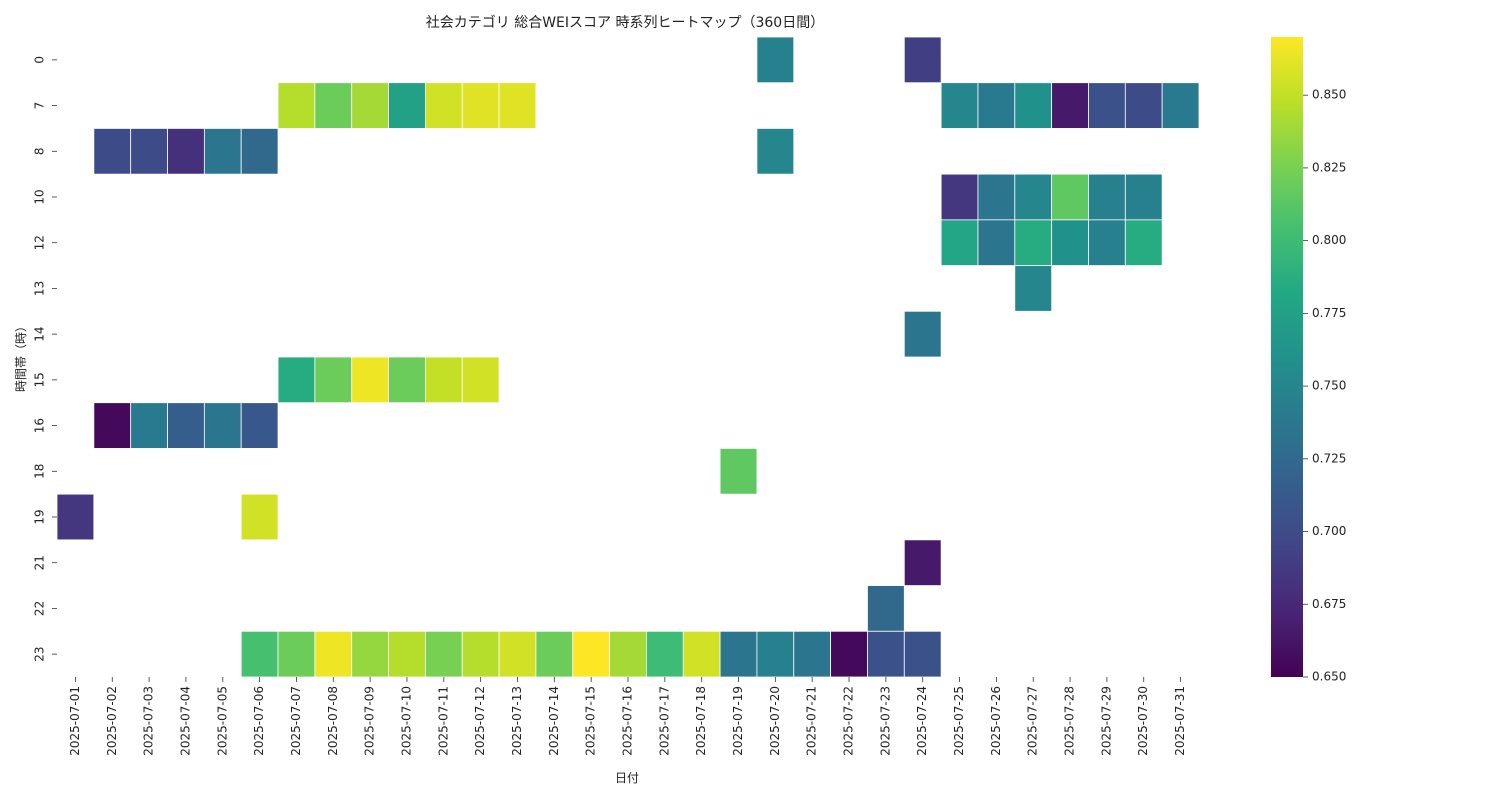  Describe the element at coordinates (625, 22) in the screenshot. I see `chart-title: 社会カテゴリ 総合WEIスコア 時系列ヒートマップ（360日間）` at that location.